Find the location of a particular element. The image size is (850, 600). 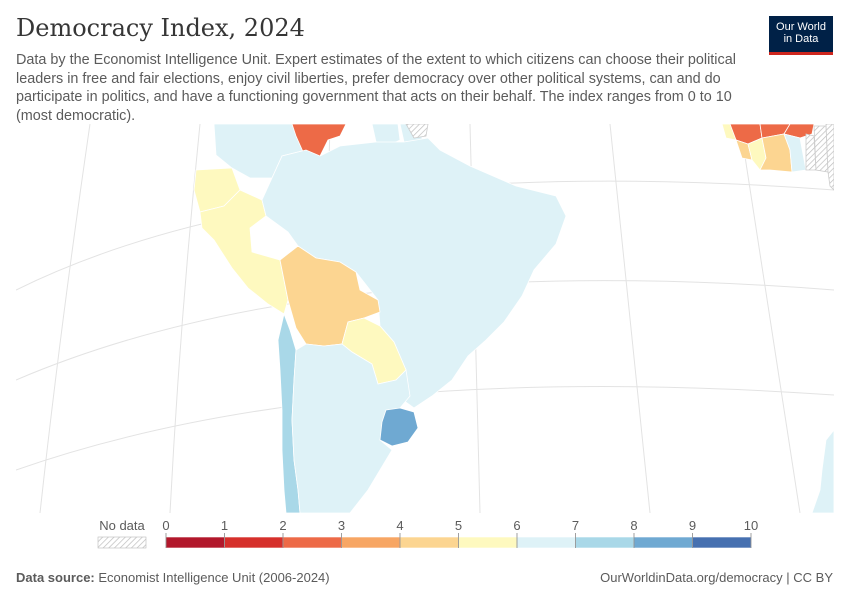

footer-attribution: OurWorldinData.org/democracy | CC BY is located at coordinates (716, 577).